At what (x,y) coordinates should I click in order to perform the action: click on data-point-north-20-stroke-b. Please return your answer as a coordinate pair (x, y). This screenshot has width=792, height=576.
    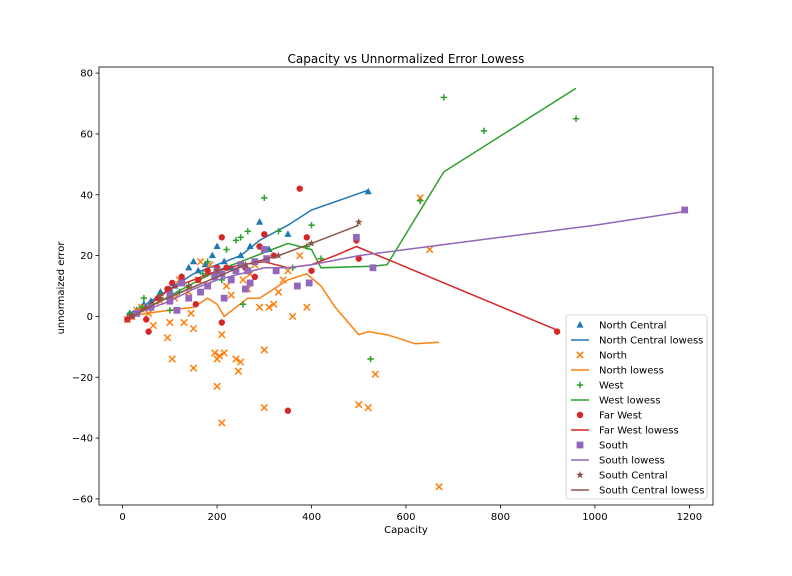
    Looking at the image, I should click on (210, 264).